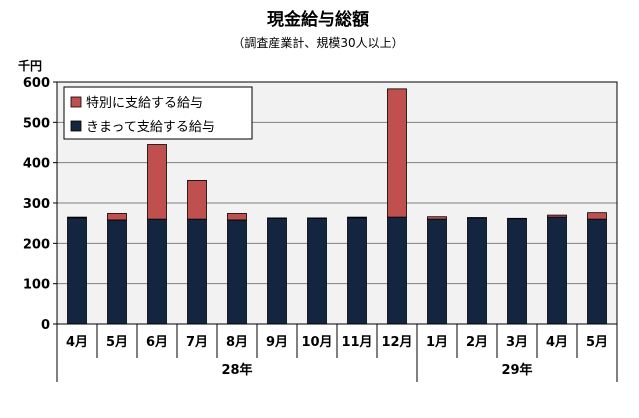 This screenshot has height=418, width=639. I want to click on x-tick-label: 6月, so click(157, 342).